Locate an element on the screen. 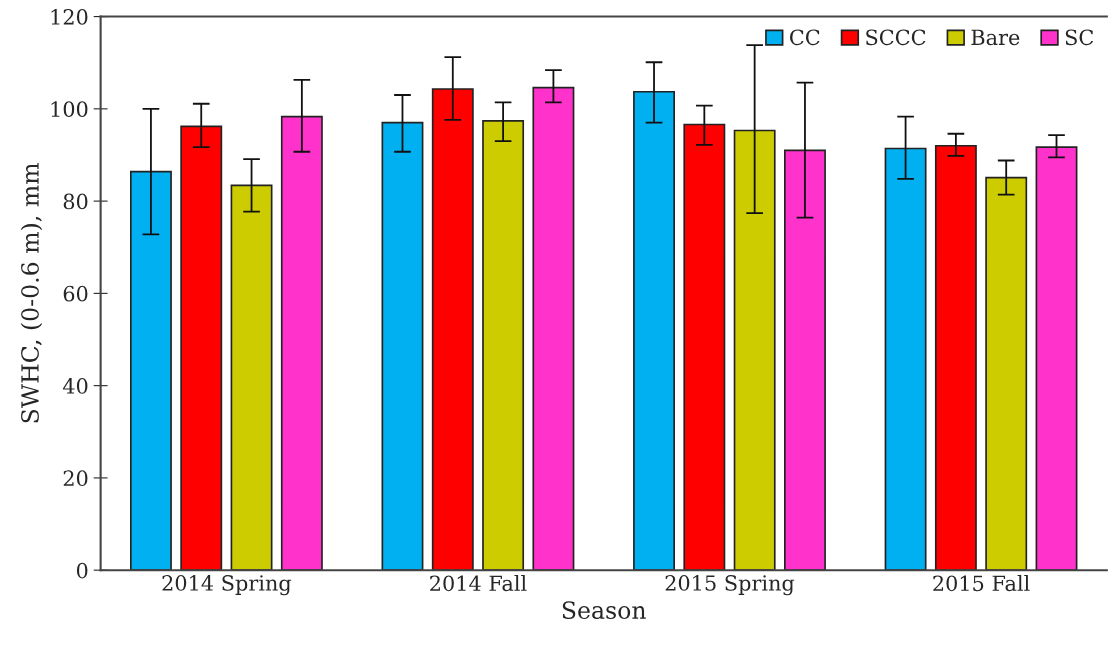 The height and width of the screenshot is (663, 1118). x-tick-label: 2015 Spring is located at coordinates (730, 585).